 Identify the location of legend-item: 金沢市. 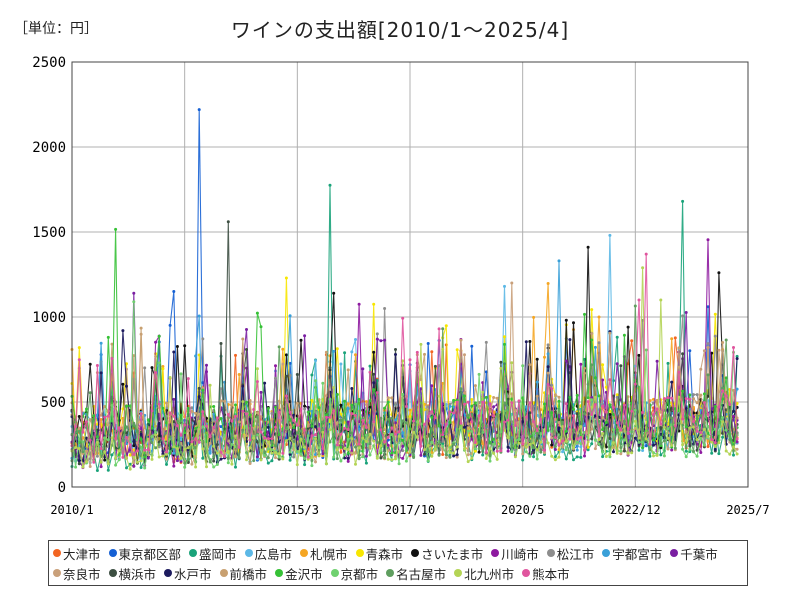
(299, 573).